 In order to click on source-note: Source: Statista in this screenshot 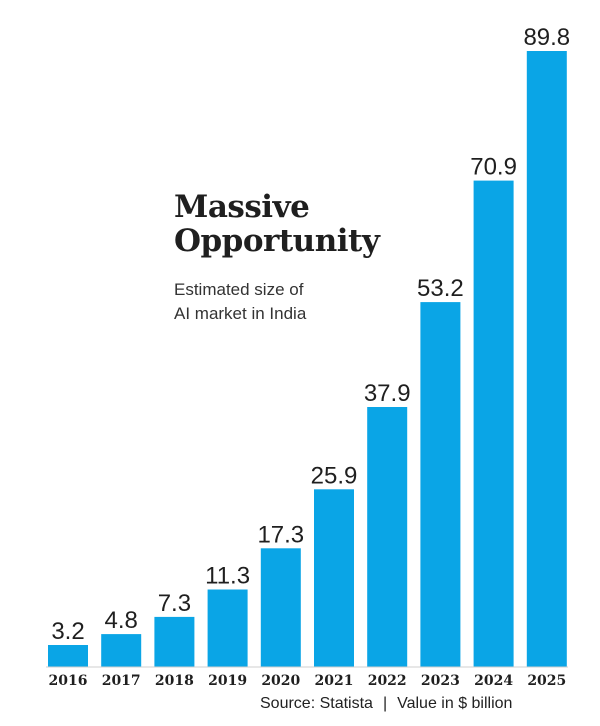, I will do `click(316, 703)`.